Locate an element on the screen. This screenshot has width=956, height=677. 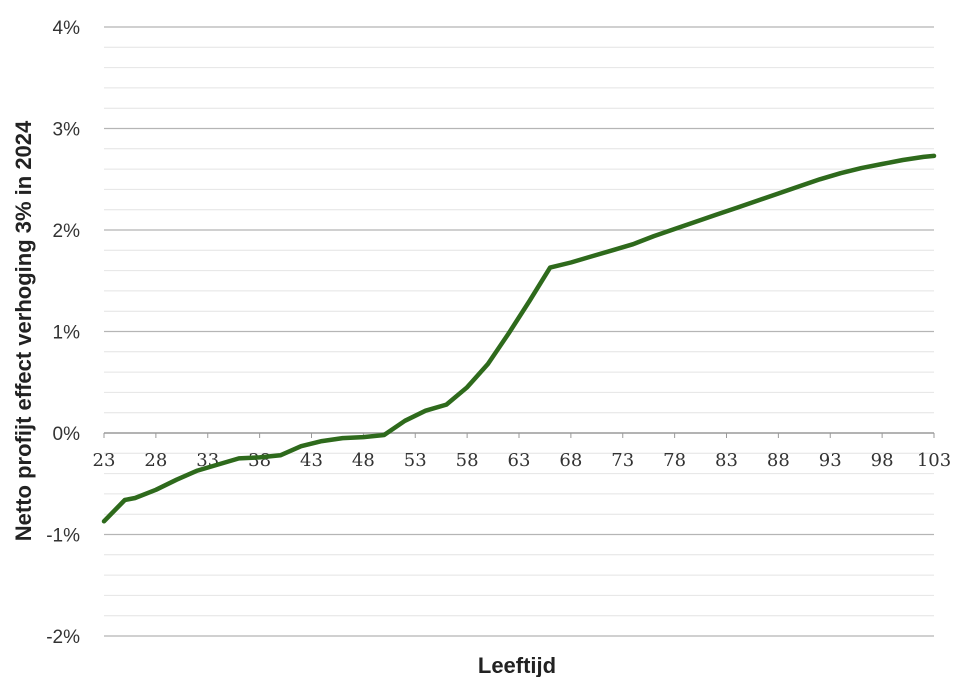
x-tick-label: 48 is located at coordinates (363, 460).